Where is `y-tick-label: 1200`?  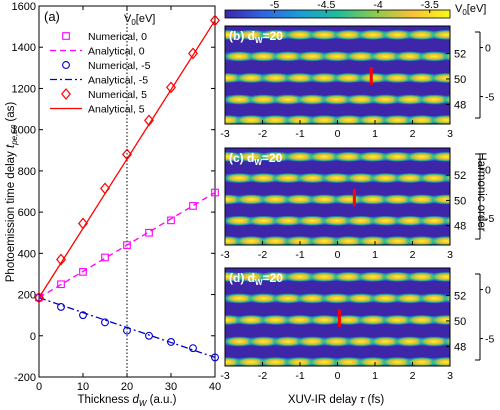 y-tick-label: 1200 is located at coordinates (24, 89).